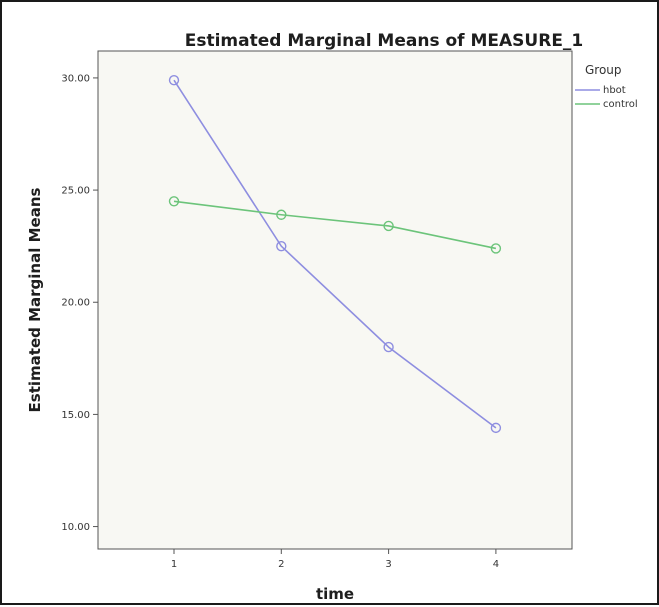 This screenshot has height=607, width=659. Describe the element at coordinates (75, 191) in the screenshot. I see `y-tick-label: 25.00` at that location.